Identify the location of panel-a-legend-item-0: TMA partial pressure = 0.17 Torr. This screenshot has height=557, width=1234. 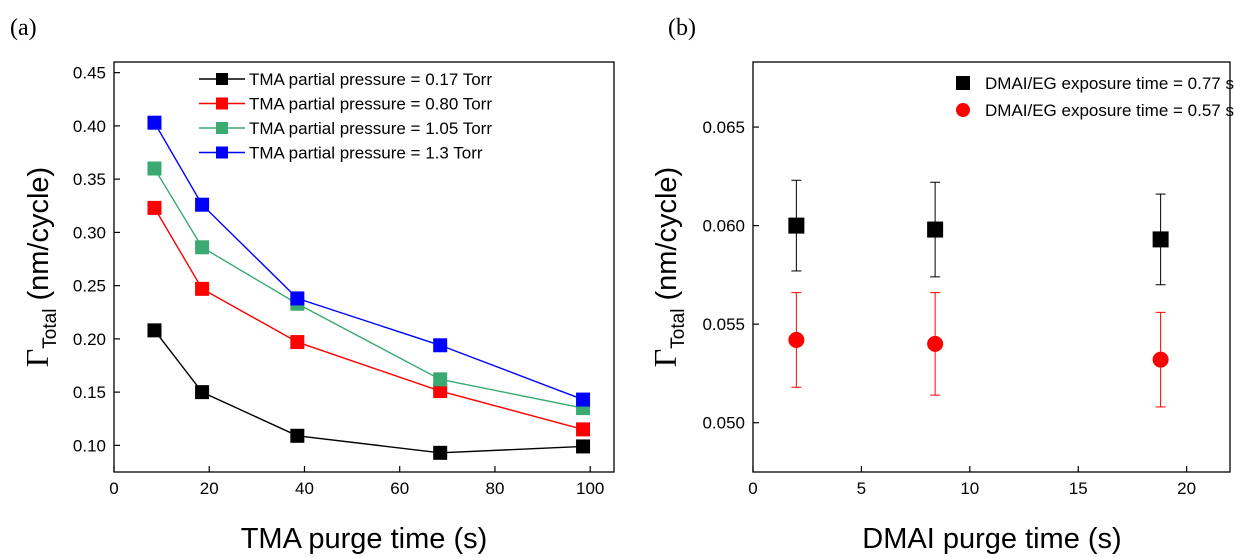
(345, 79).